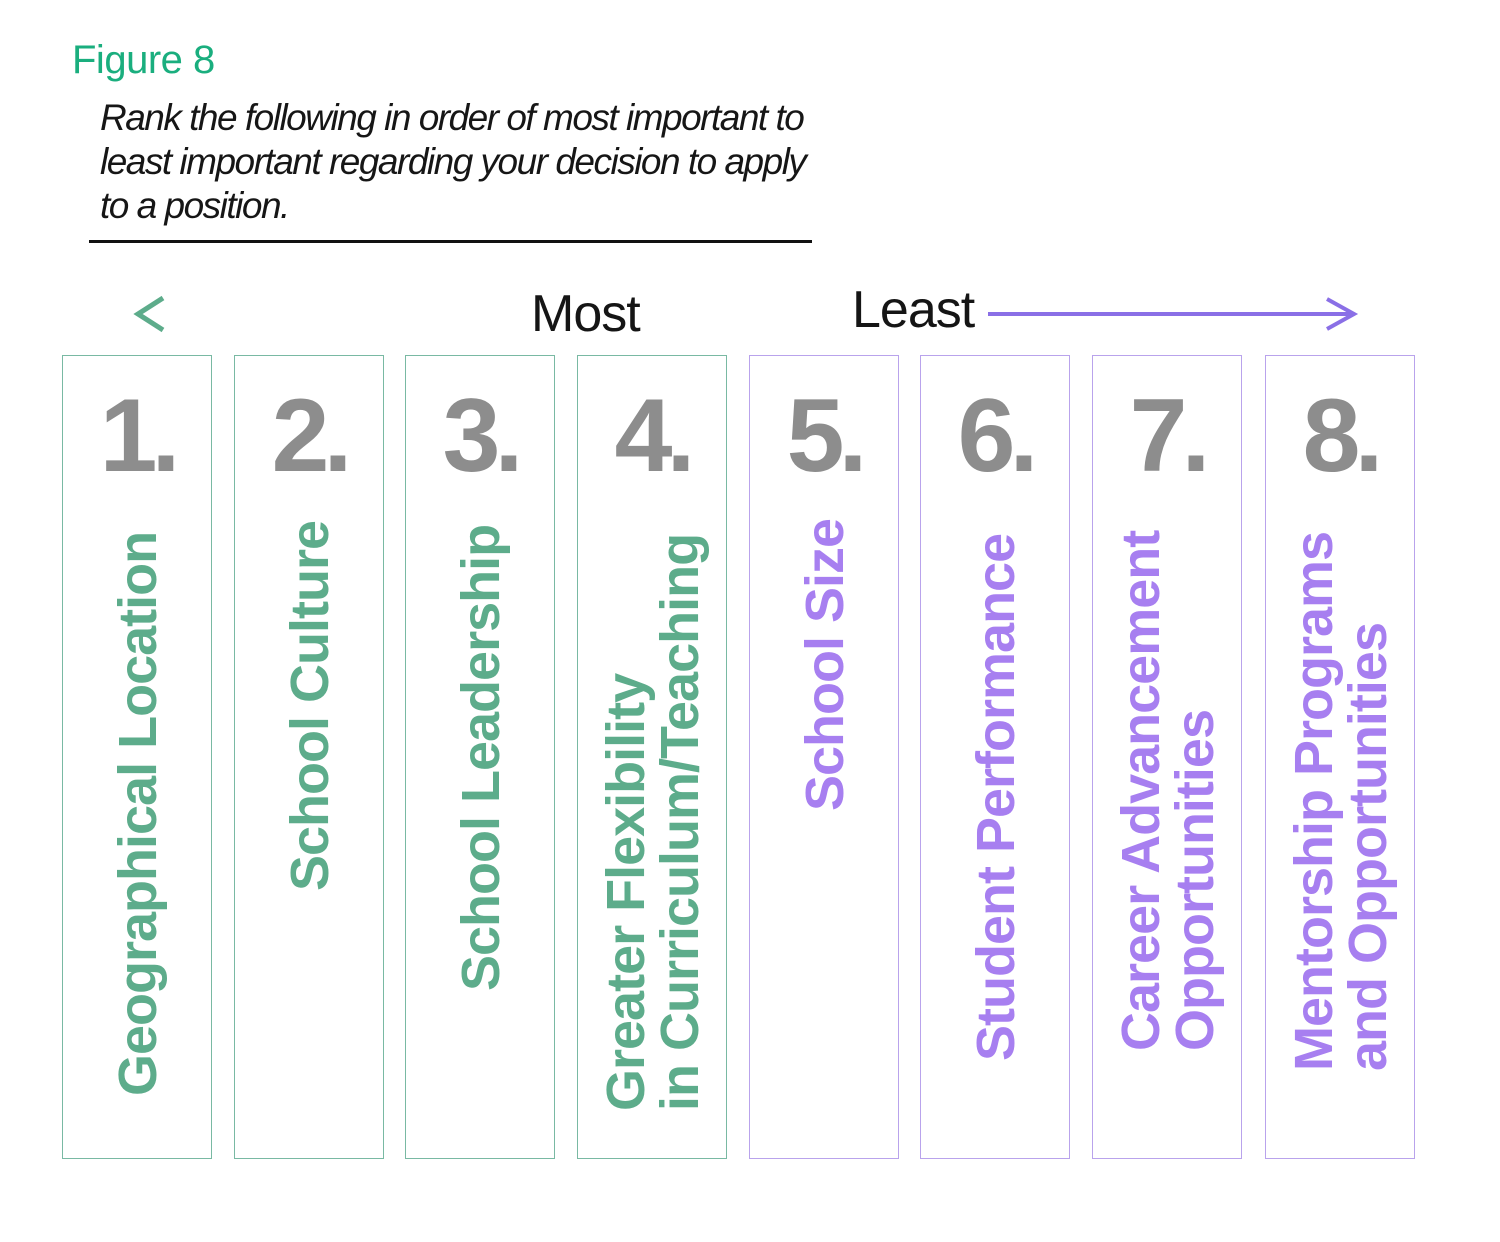 This screenshot has width=1500, height=1242. I want to click on rank-column-5: 5. School Size, so click(824, 757).